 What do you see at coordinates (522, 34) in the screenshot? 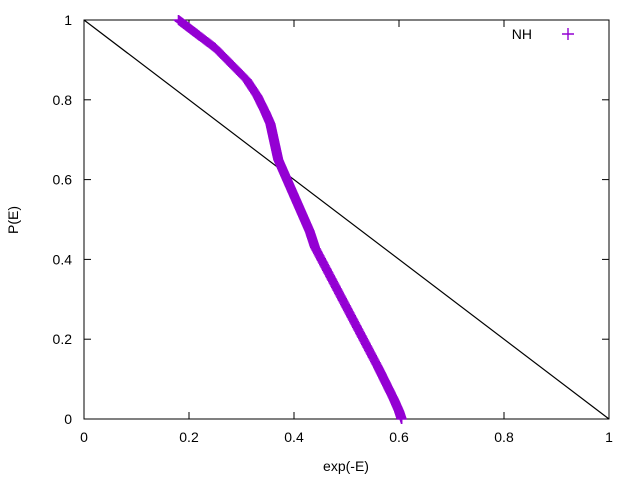
I see `legend-label-nh: NH` at bounding box center [522, 34].